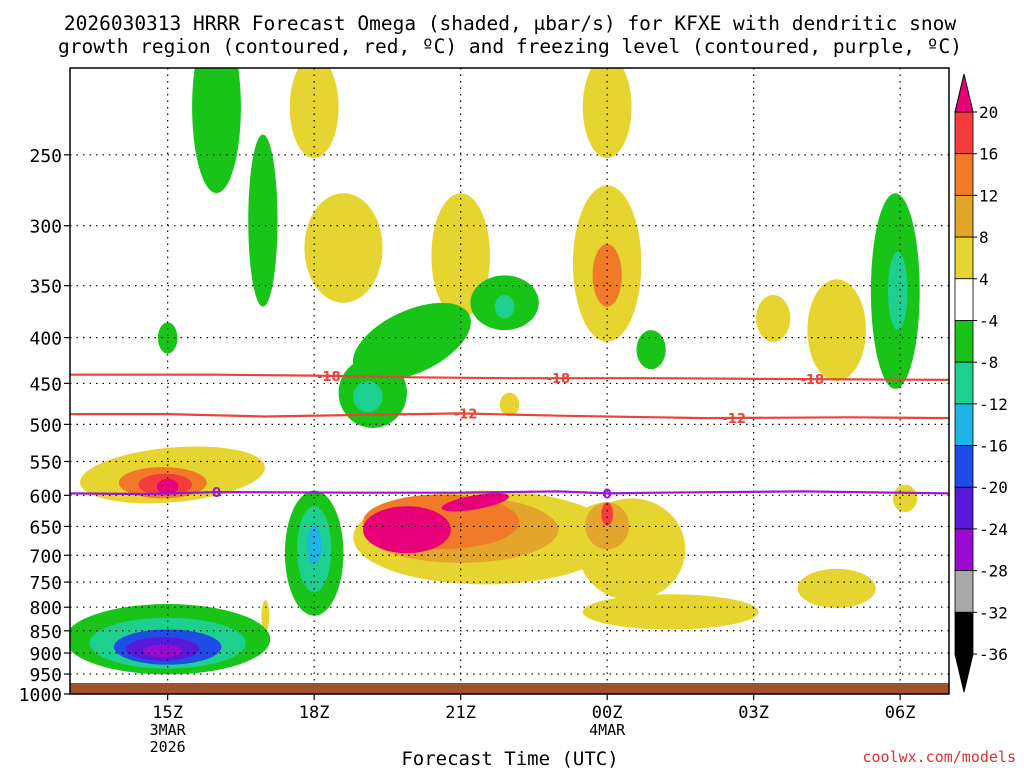 This screenshot has width=1024, height=768. Describe the element at coordinates (45, 527) in the screenshot. I see `y-tick-label-650: 650` at that location.